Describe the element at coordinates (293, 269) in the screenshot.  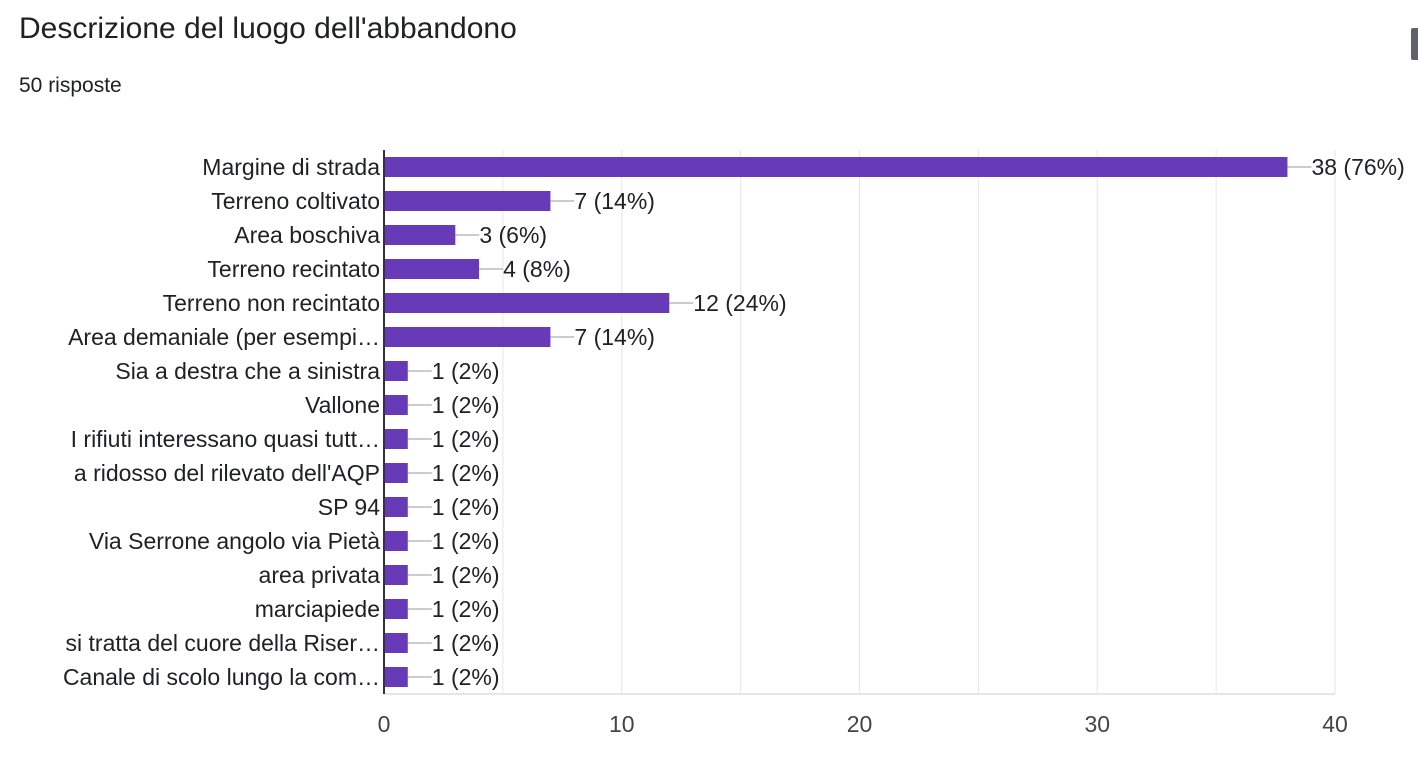
I see `category-label: Terreno recintato` at that location.